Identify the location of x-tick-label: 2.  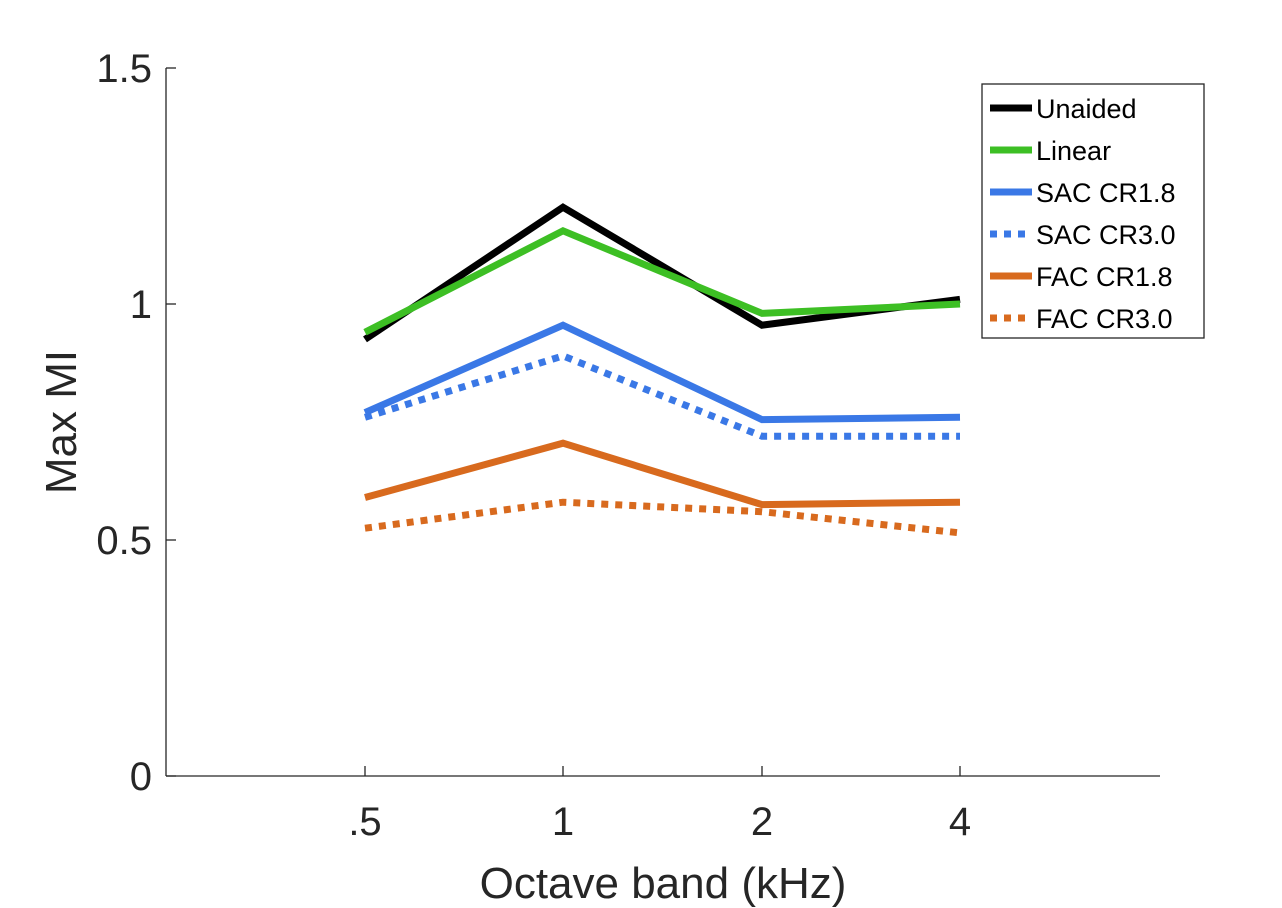
(762, 822).